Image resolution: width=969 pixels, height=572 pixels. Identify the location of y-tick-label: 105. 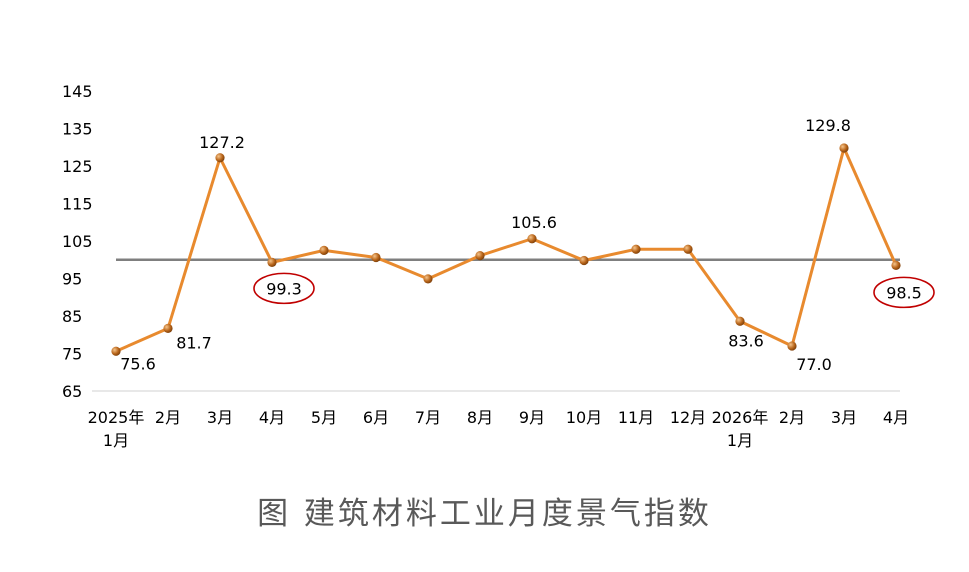
(77, 241).